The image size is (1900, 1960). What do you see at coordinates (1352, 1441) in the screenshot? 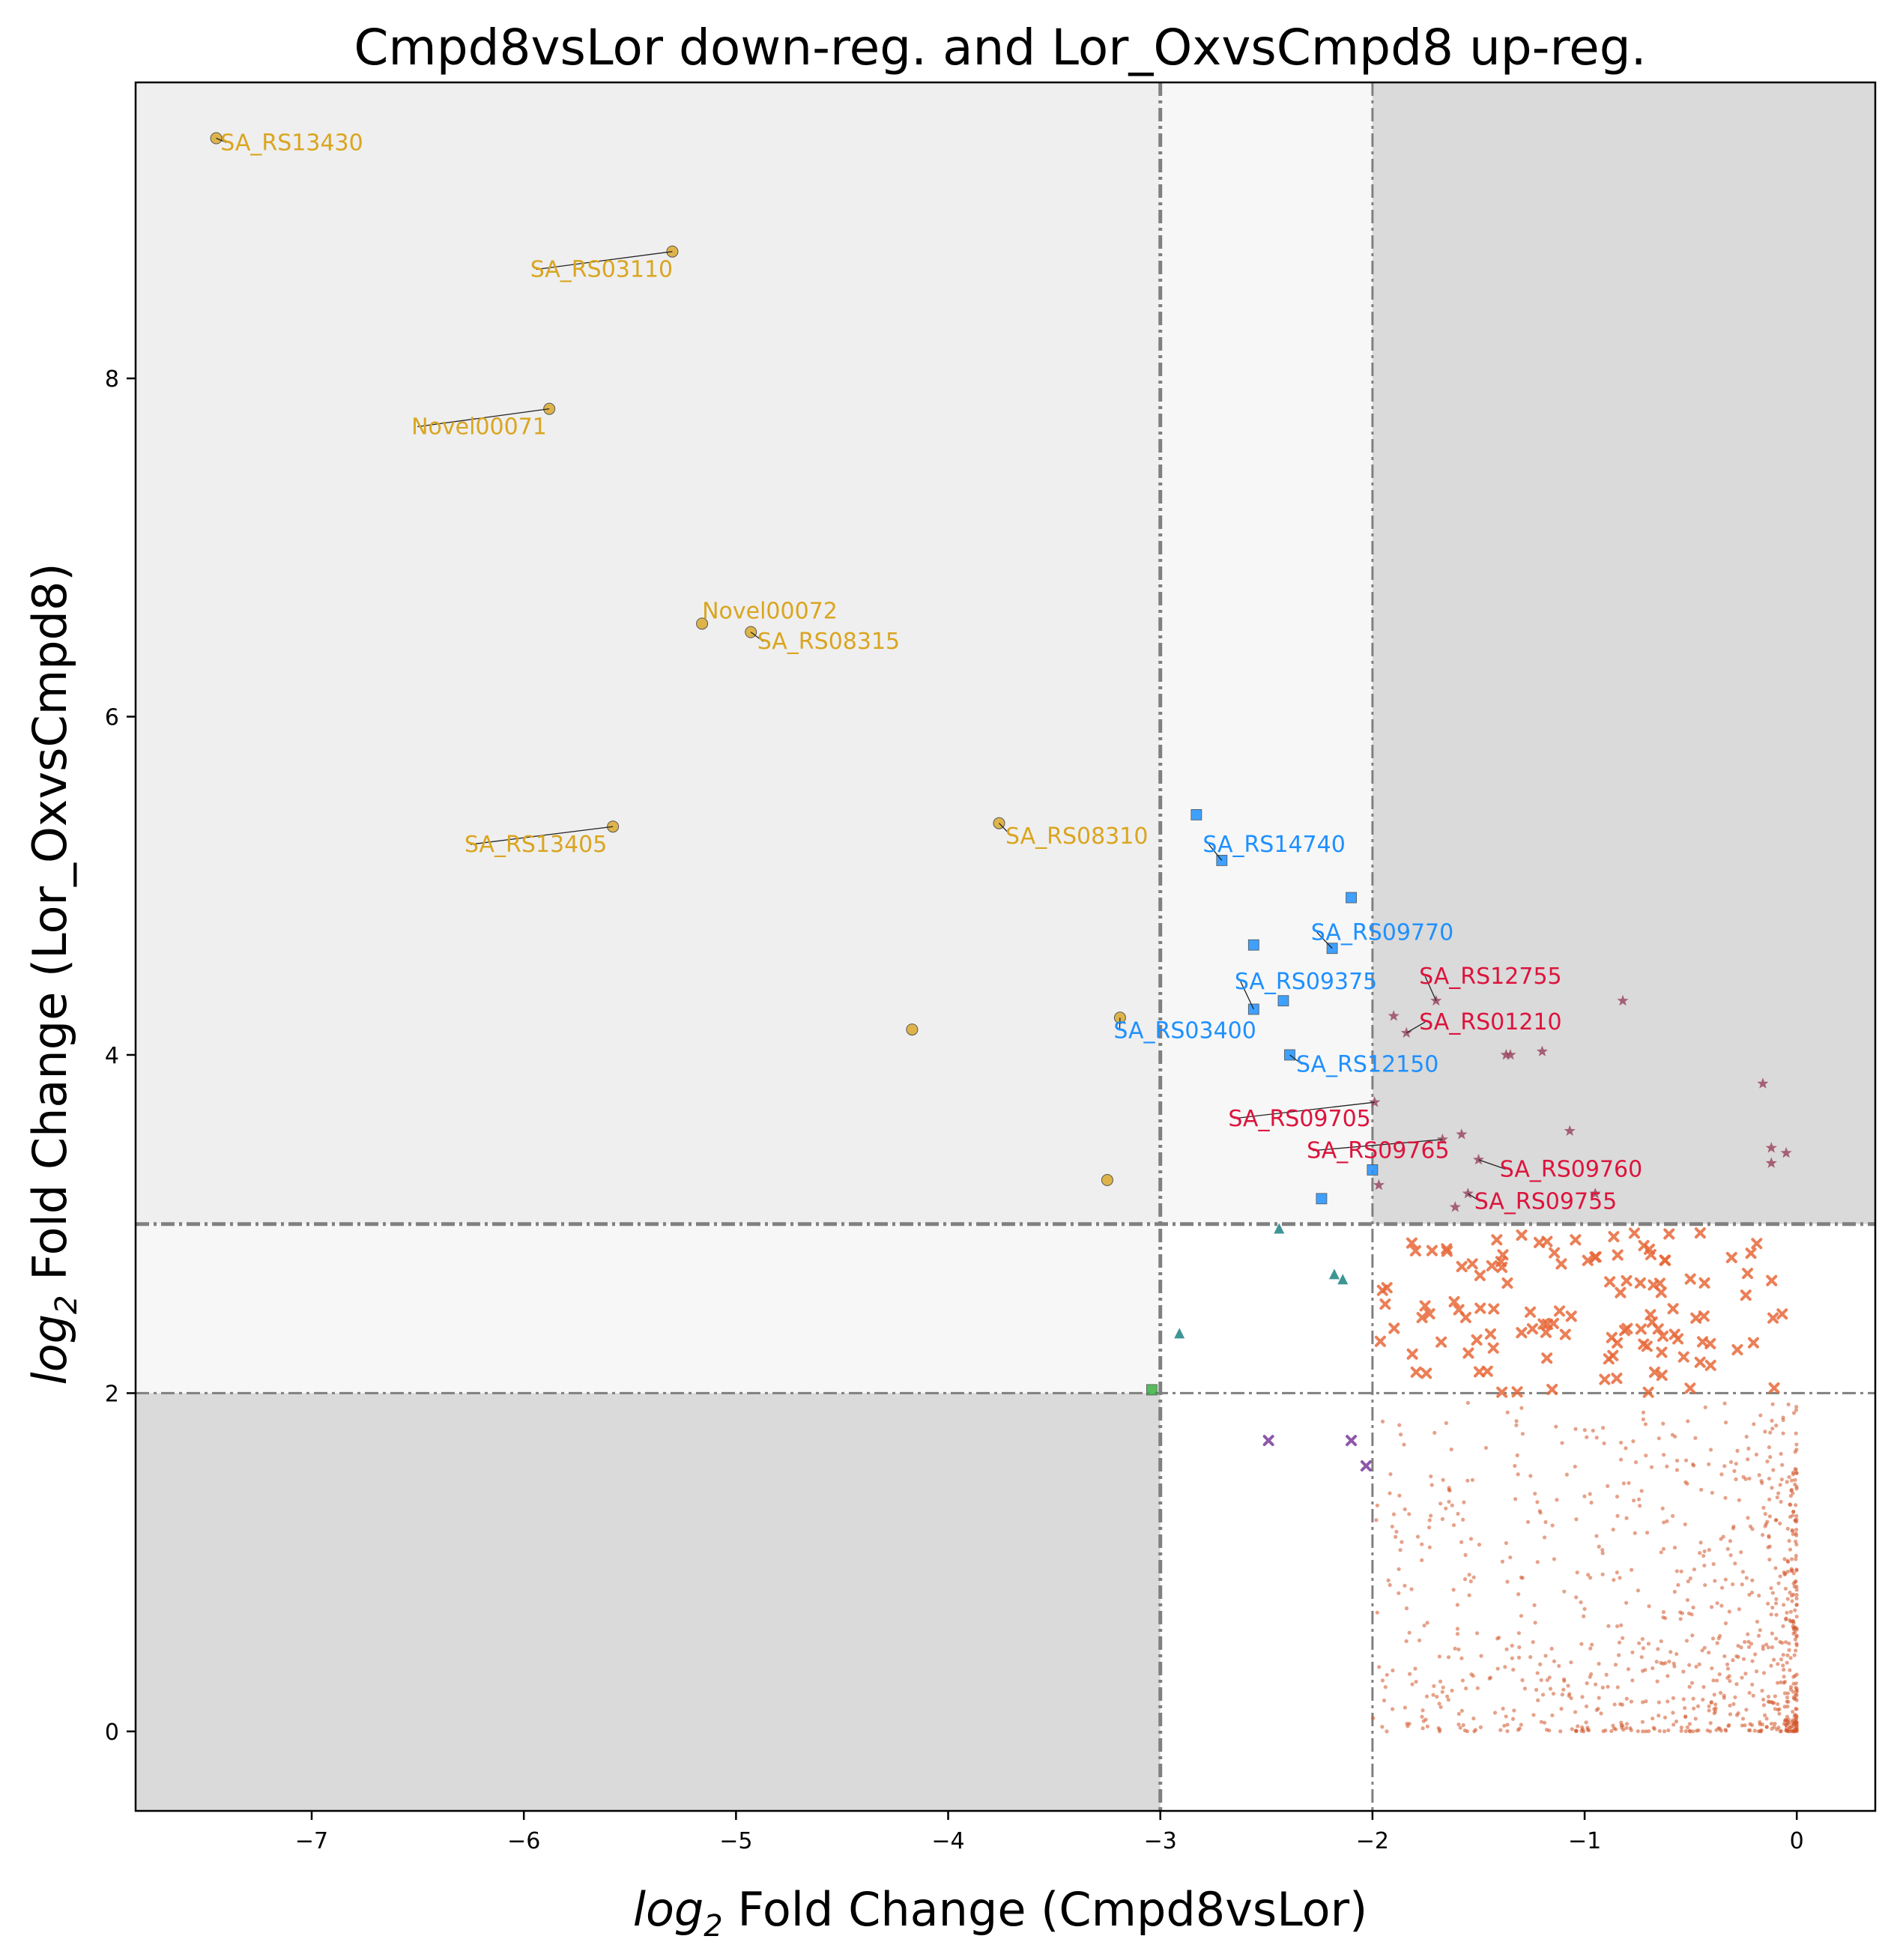
I see `point-purple` at bounding box center [1352, 1441].